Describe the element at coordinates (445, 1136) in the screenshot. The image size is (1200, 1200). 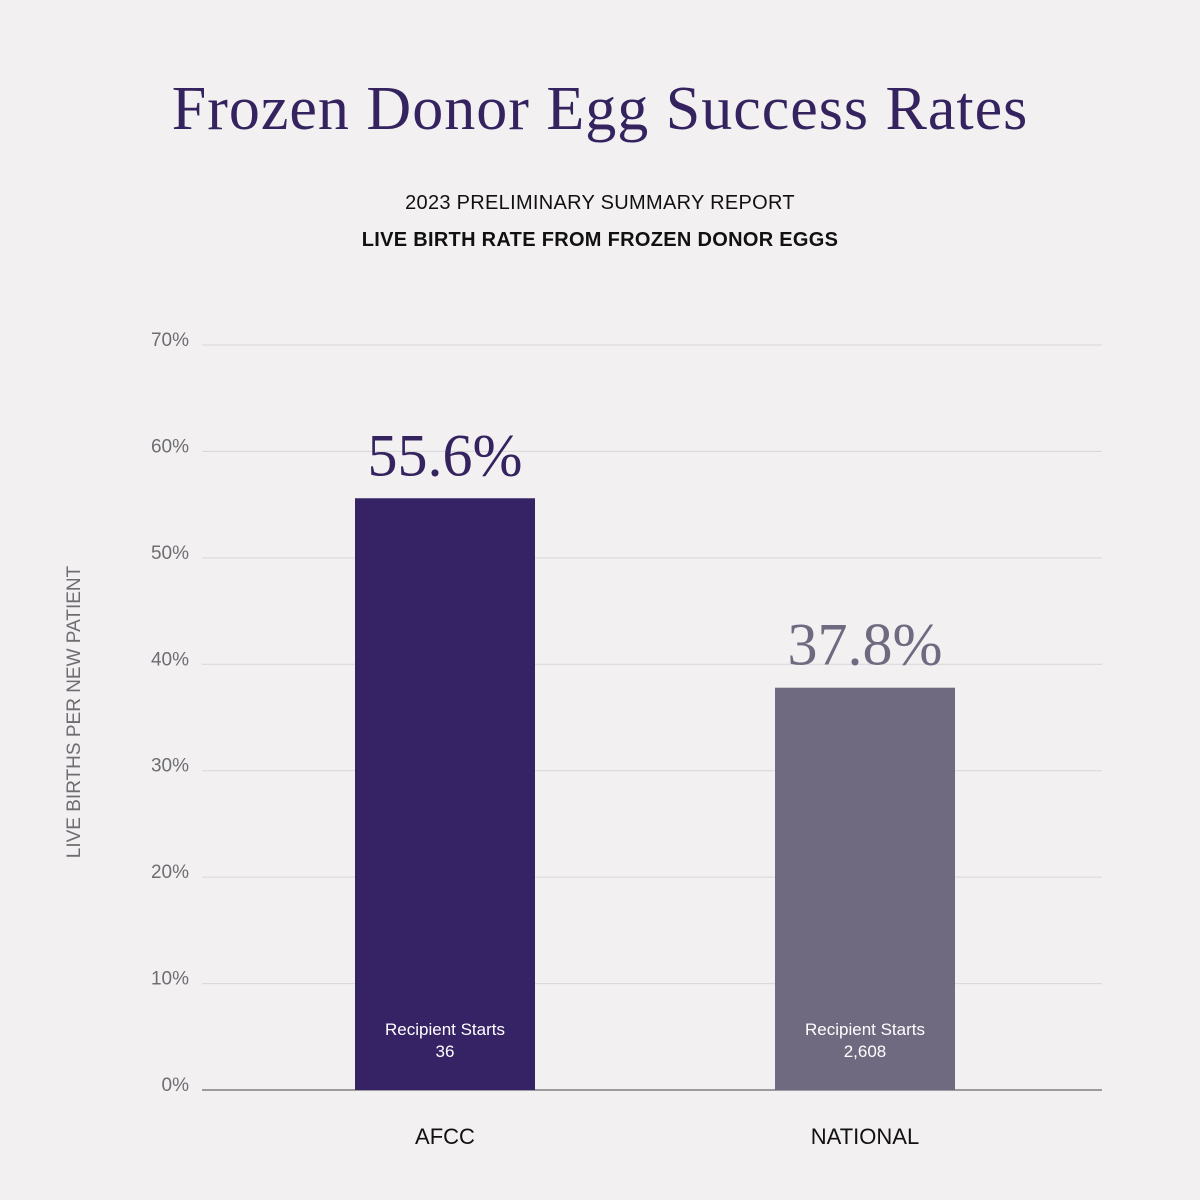
I see `x-tick-label: AFCC` at that location.